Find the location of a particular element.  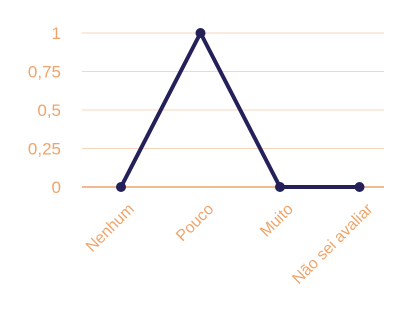

y-tick-label: 1 is located at coordinates (56, 33).